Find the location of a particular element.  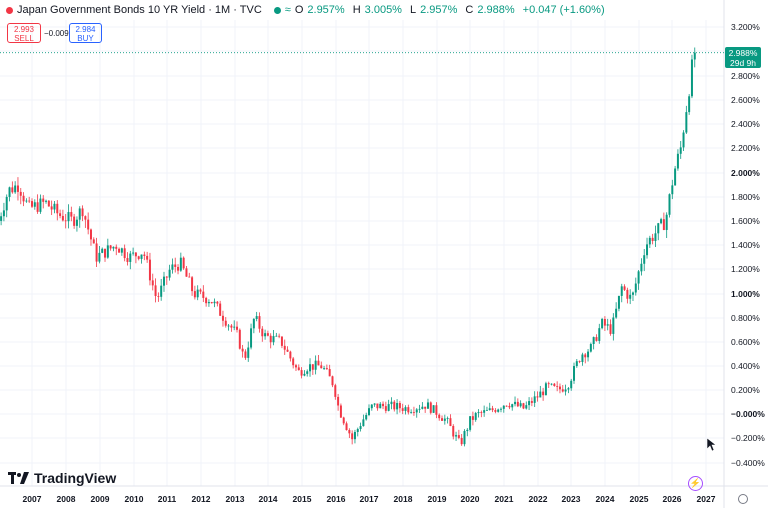

x-tick-label: 2012 is located at coordinates (201, 499).